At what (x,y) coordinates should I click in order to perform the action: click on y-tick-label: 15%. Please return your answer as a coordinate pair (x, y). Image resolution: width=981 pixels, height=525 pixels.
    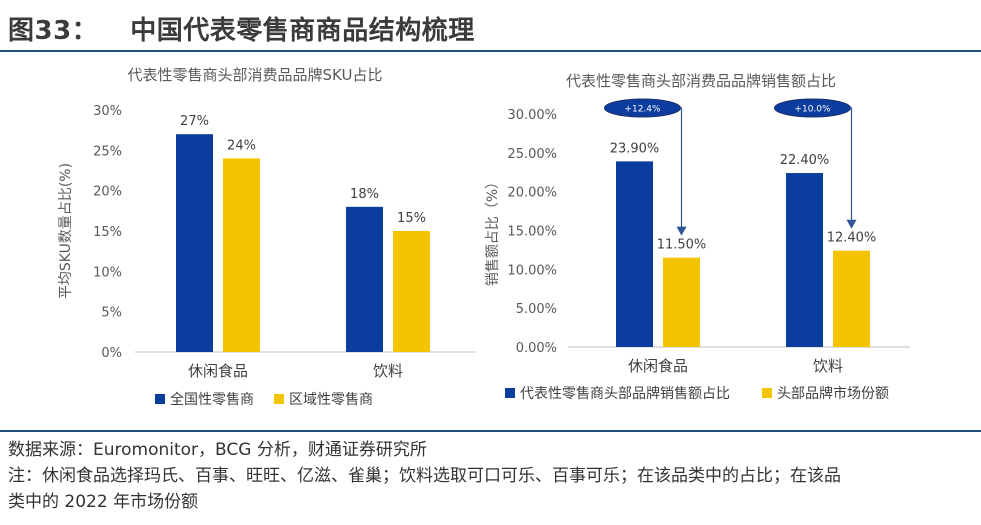
    Looking at the image, I should click on (107, 232).